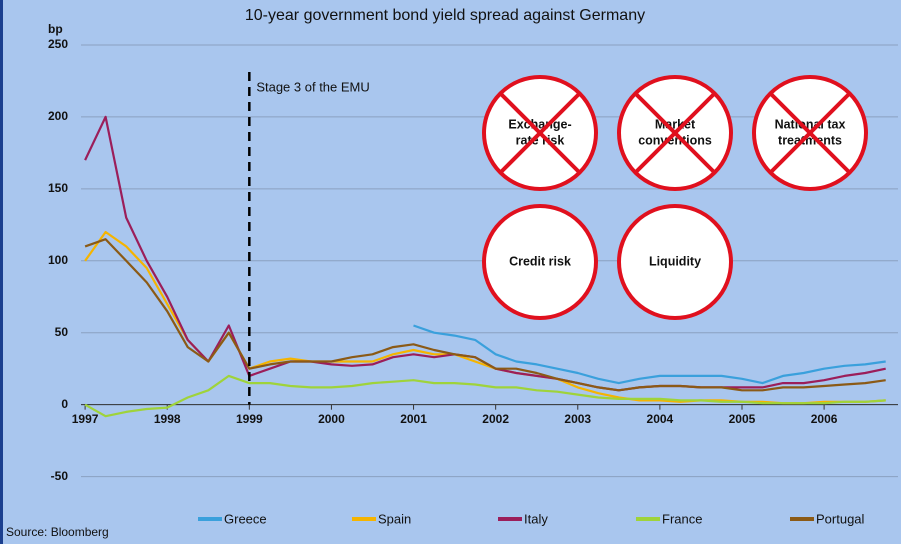 This screenshot has width=901, height=549. I want to click on risk-badge: National tax treatments, so click(810, 133).